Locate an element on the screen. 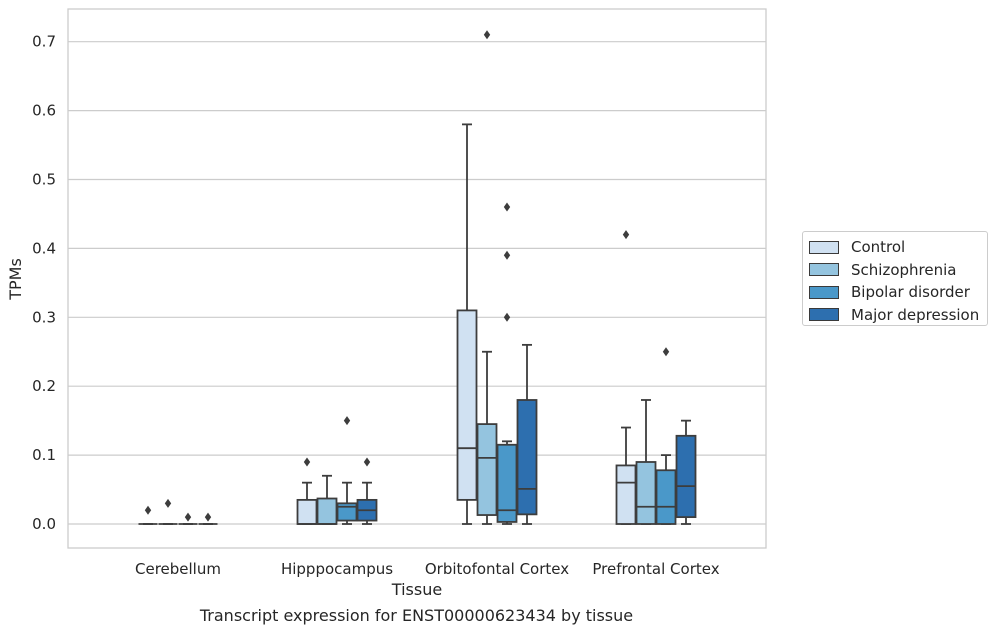 This screenshot has width=997, height=634. x-tick-label: Cerebellum is located at coordinates (178, 569).